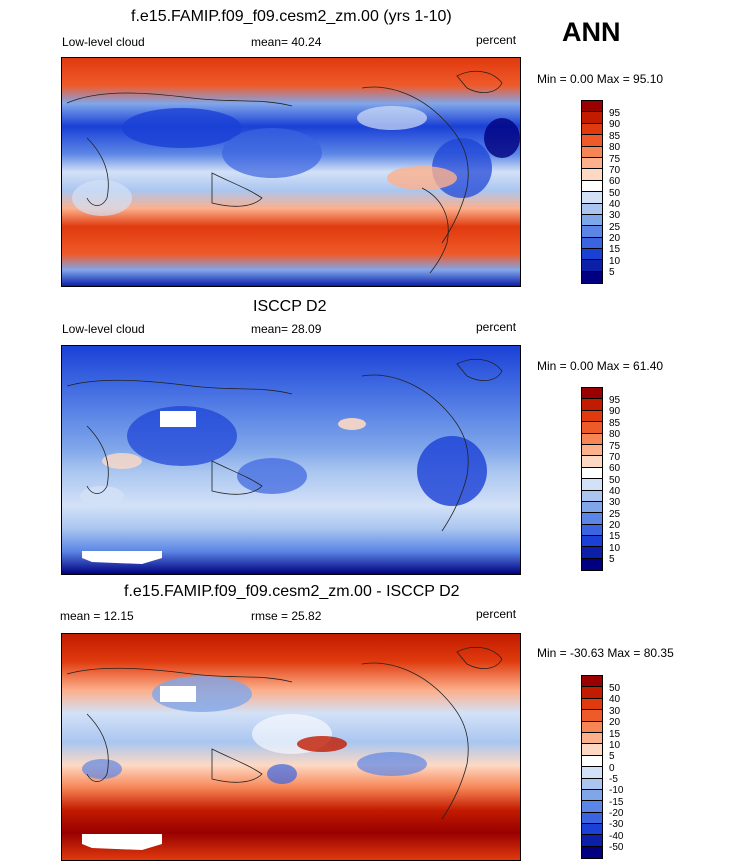 The height and width of the screenshot is (866, 733). Describe the element at coordinates (615, 502) in the screenshot. I see `panel2-cbar-label: 30` at that location.